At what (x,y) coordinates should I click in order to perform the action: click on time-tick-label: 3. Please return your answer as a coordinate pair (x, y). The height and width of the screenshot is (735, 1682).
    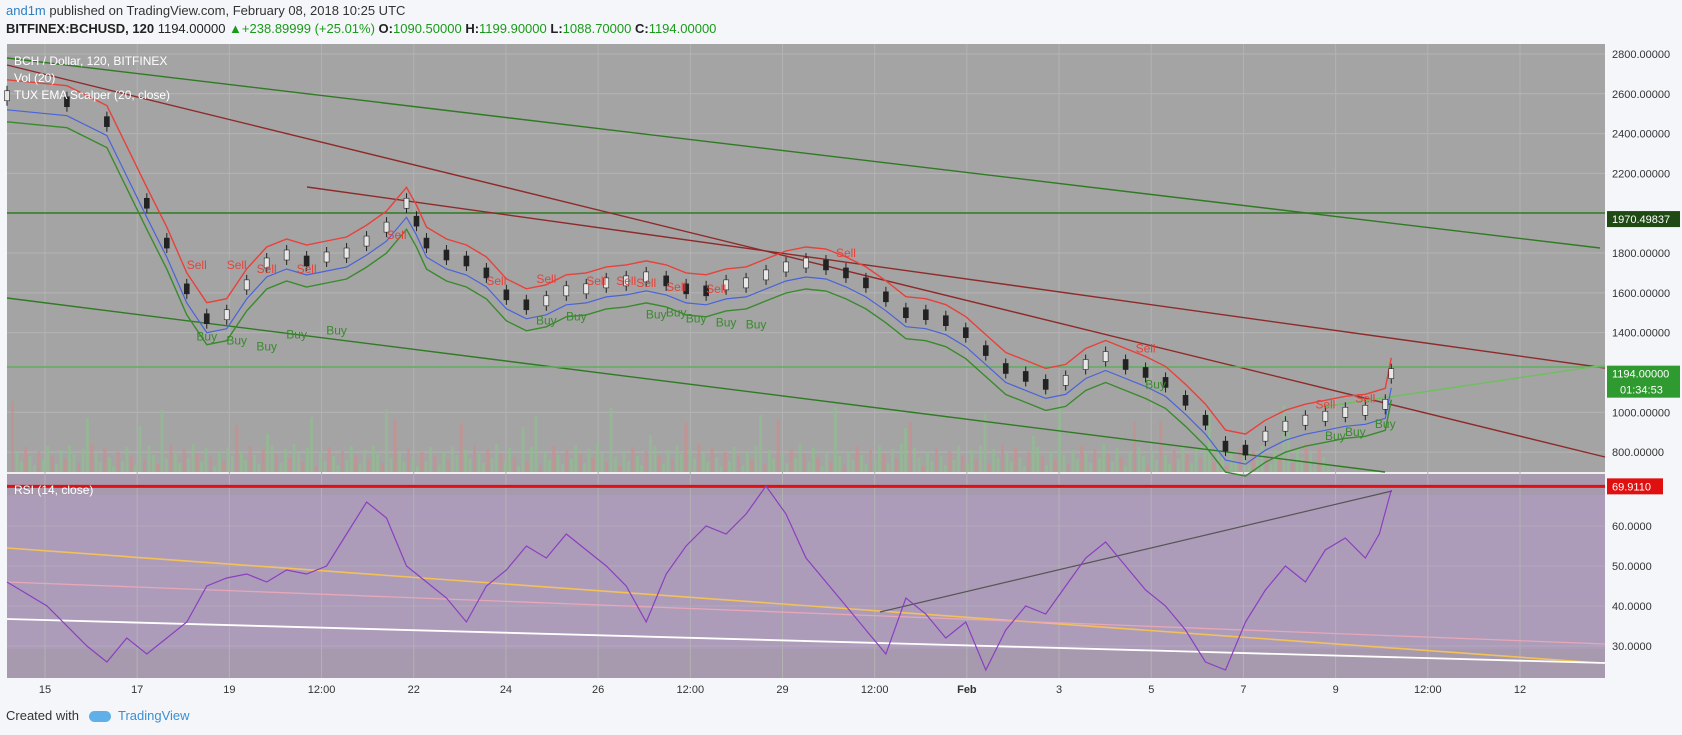
    Looking at the image, I should click on (1059, 690).